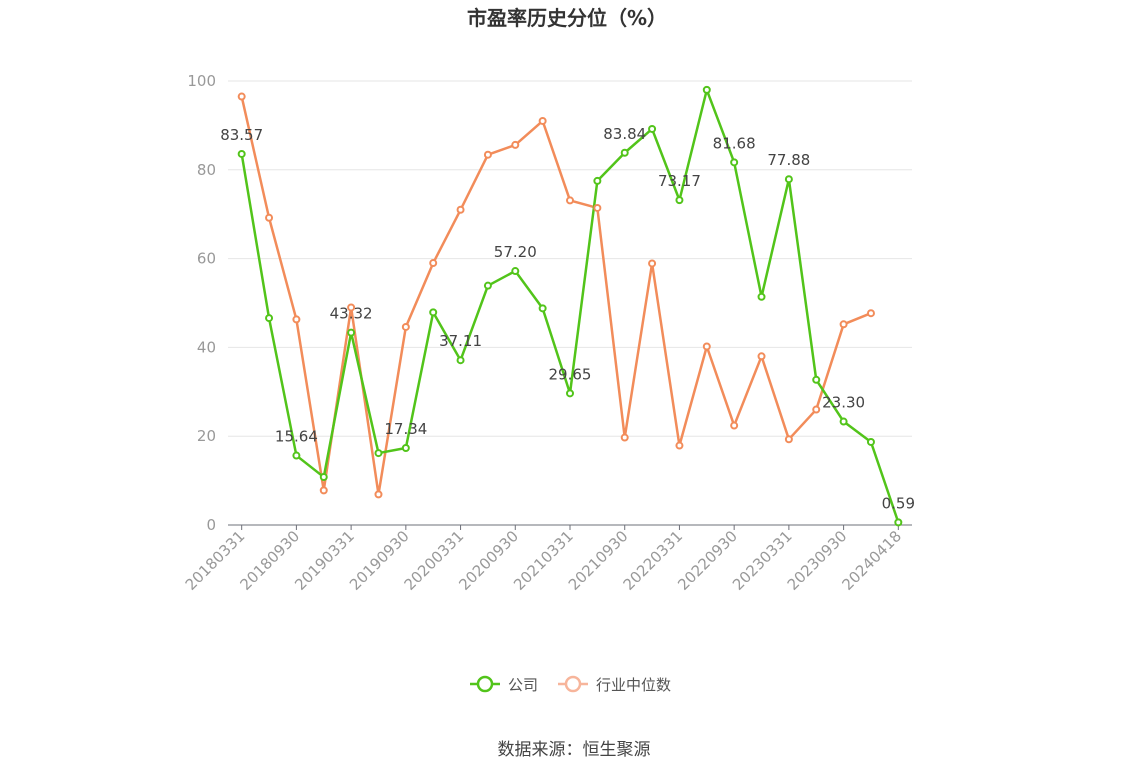  What do you see at coordinates (523, 685) in the screenshot?
I see `legend-label: 公司` at bounding box center [523, 685].